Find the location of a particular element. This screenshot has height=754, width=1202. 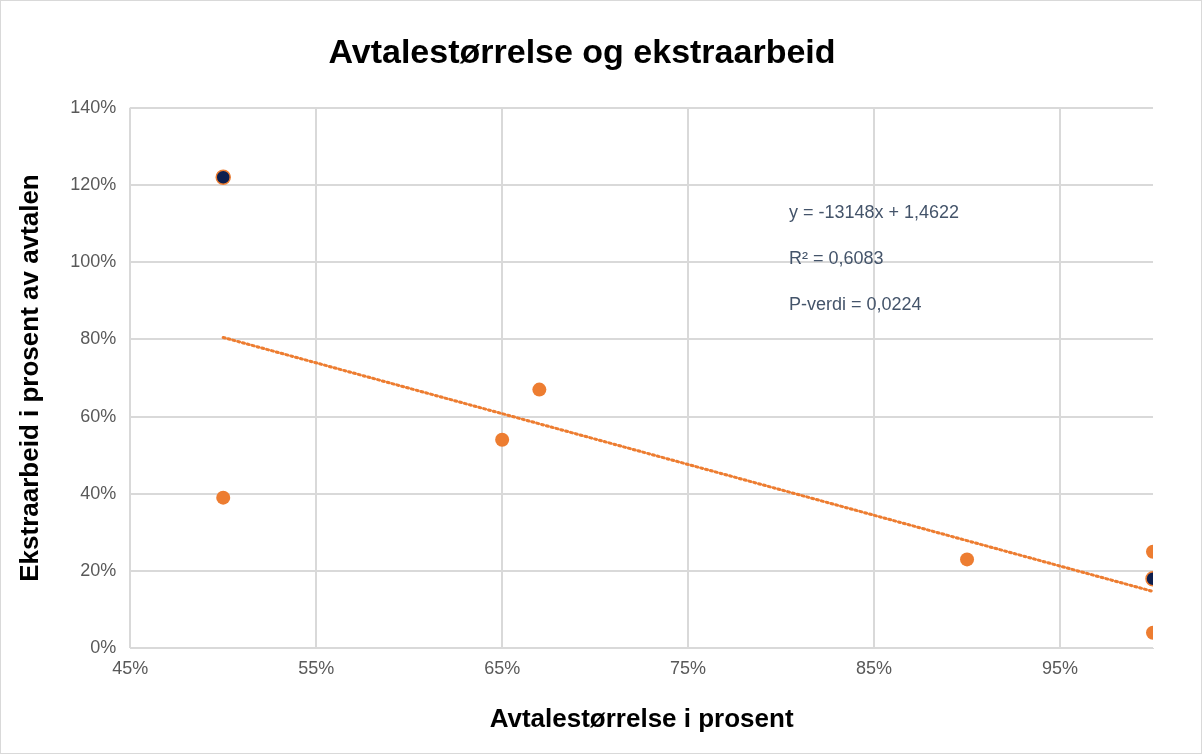

x-tick-label: 65% is located at coordinates (502, 667).